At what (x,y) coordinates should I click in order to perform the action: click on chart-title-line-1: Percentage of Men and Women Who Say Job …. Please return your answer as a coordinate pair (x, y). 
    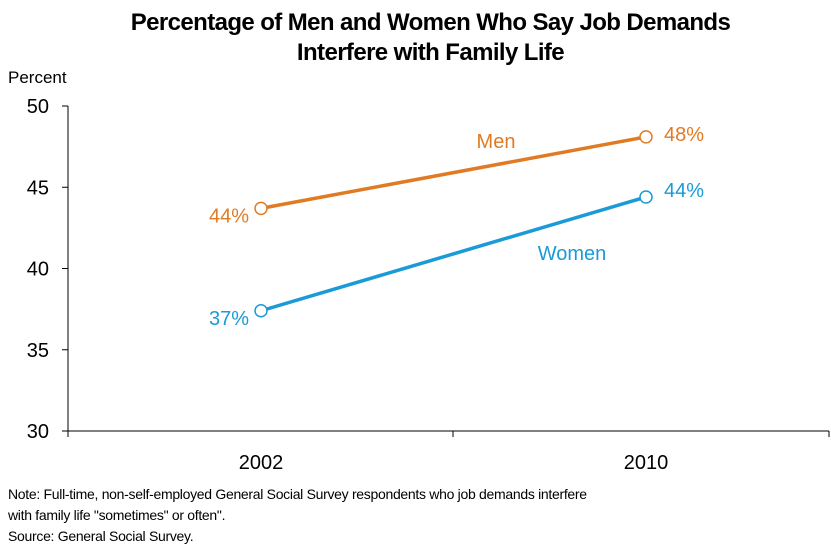
    Looking at the image, I should click on (430, 22).